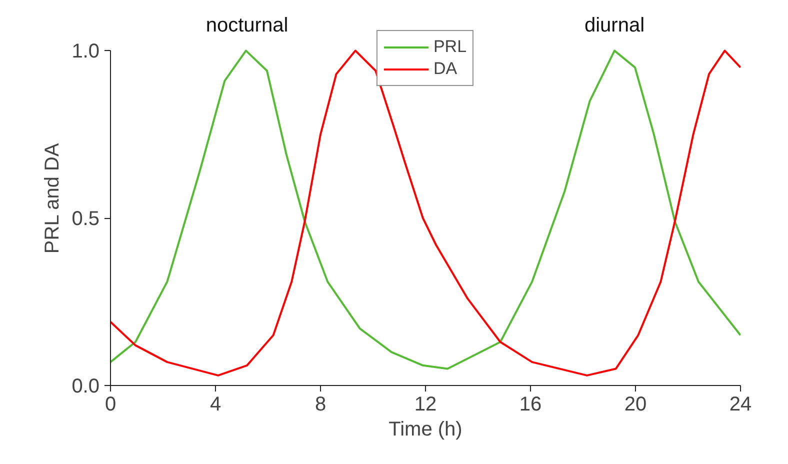 The height and width of the screenshot is (464, 788). I want to click on legend-label: PRL, so click(450, 47).